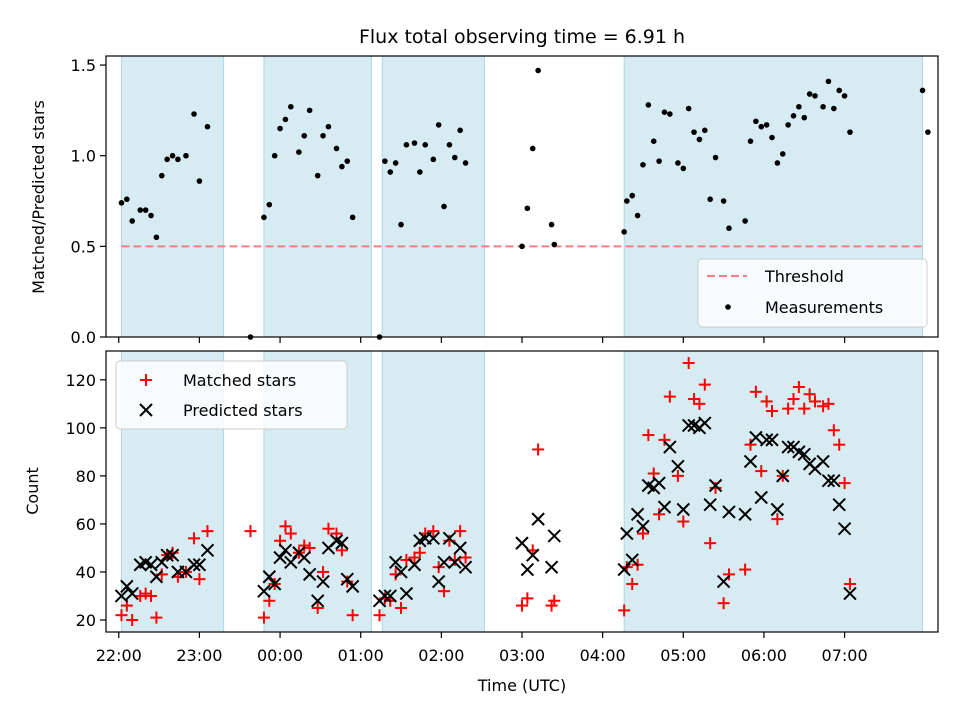 The height and width of the screenshot is (720, 960). What do you see at coordinates (83, 156) in the screenshot?
I see `y-tick-label: 1.0` at bounding box center [83, 156].